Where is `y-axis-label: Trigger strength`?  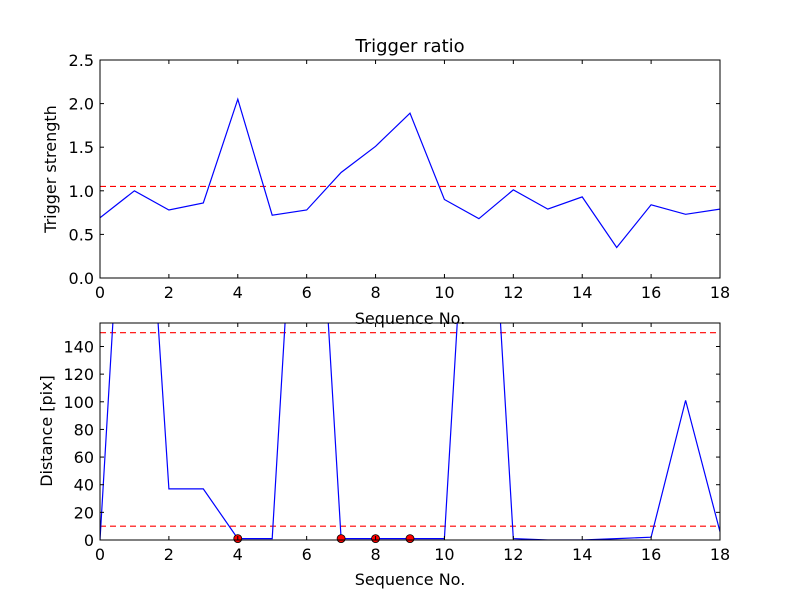
y-axis-label: Trigger strength is located at coordinates (50, 169).